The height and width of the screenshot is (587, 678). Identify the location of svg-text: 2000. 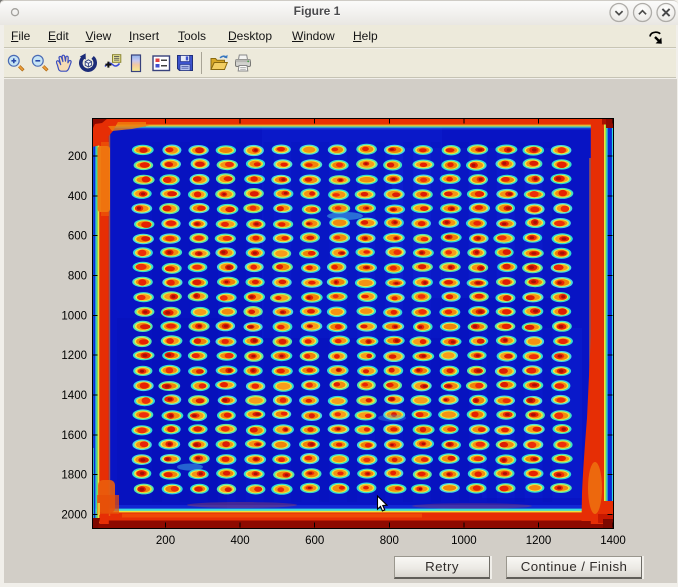
(74, 516).